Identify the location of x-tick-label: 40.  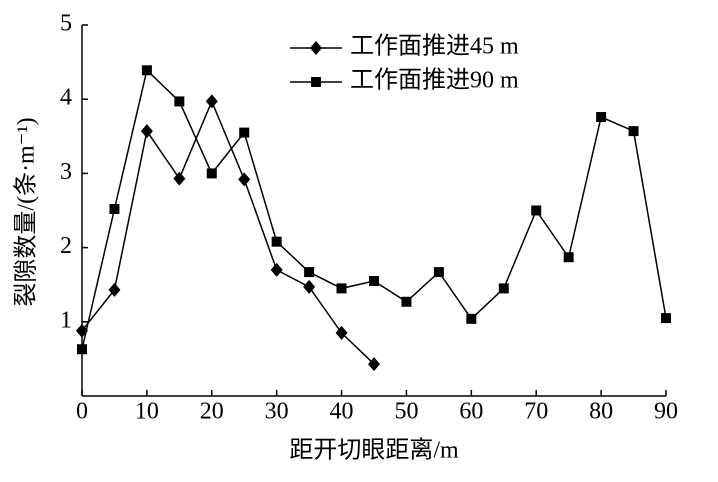
(342, 412).